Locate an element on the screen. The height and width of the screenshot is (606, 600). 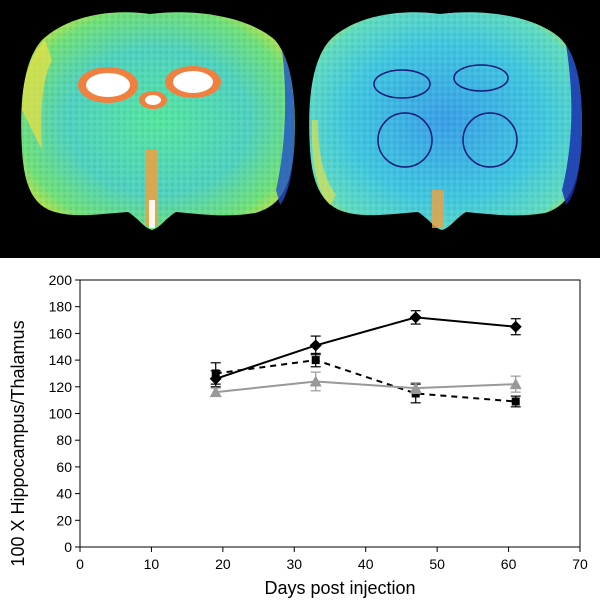
y-tick-label: 180 is located at coordinates (61, 307).